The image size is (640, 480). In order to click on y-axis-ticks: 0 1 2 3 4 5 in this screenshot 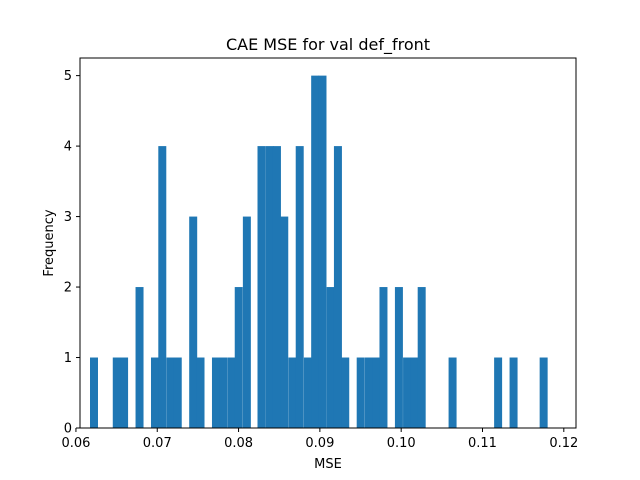, I will do `click(72, 253)`.